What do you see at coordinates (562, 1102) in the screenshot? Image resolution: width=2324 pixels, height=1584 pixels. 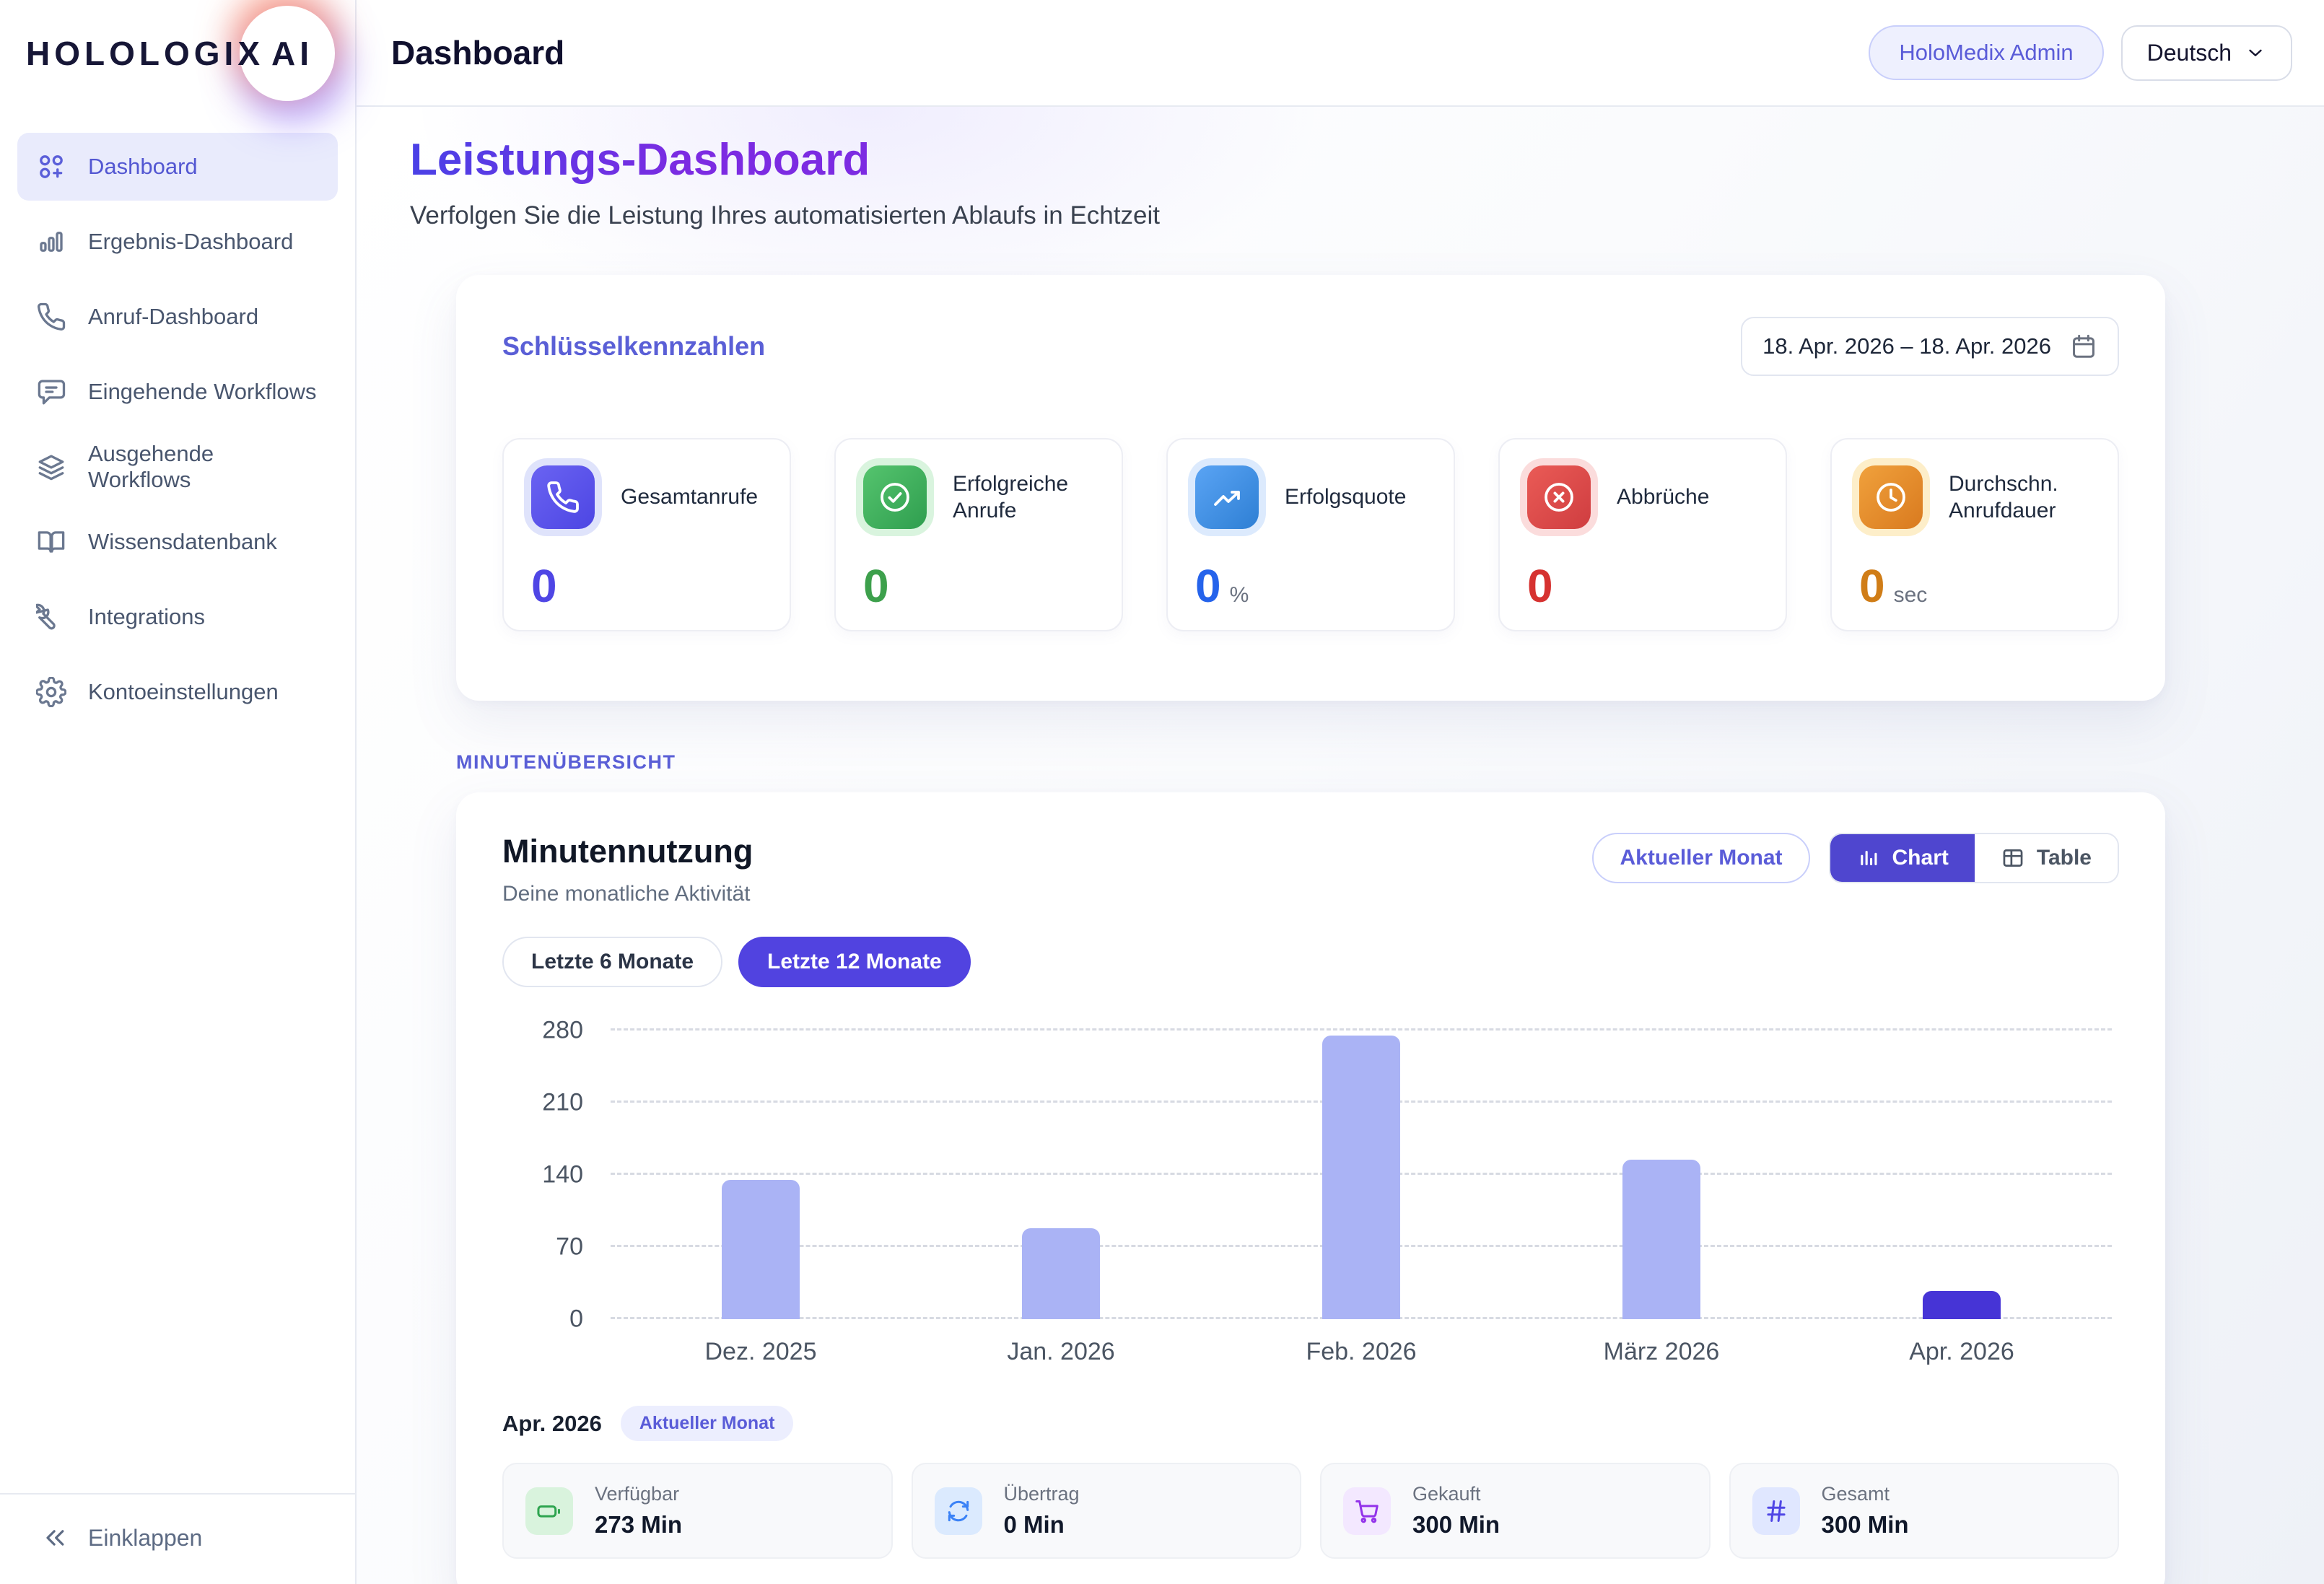 I see `y-axis-tick: 210` at bounding box center [562, 1102].